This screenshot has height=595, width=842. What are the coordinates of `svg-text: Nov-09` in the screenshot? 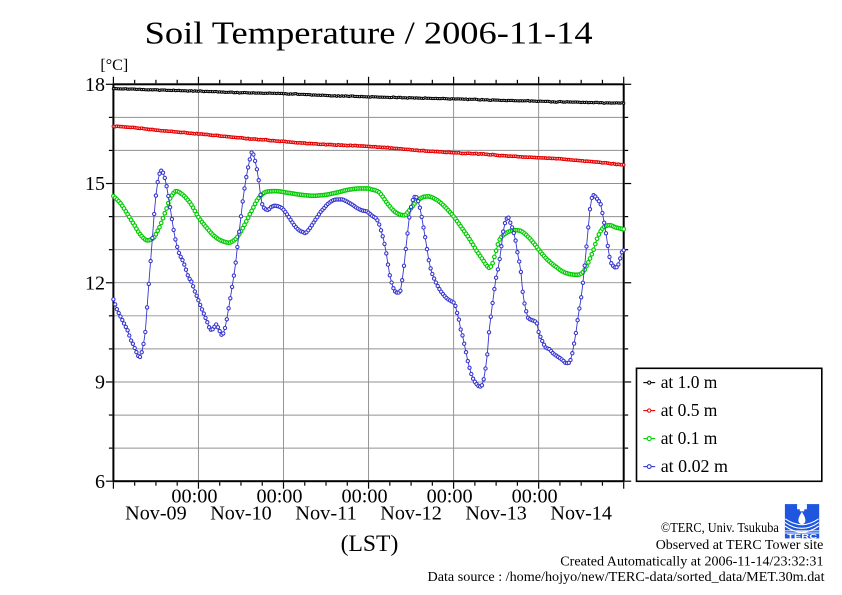 It's located at (156, 513).